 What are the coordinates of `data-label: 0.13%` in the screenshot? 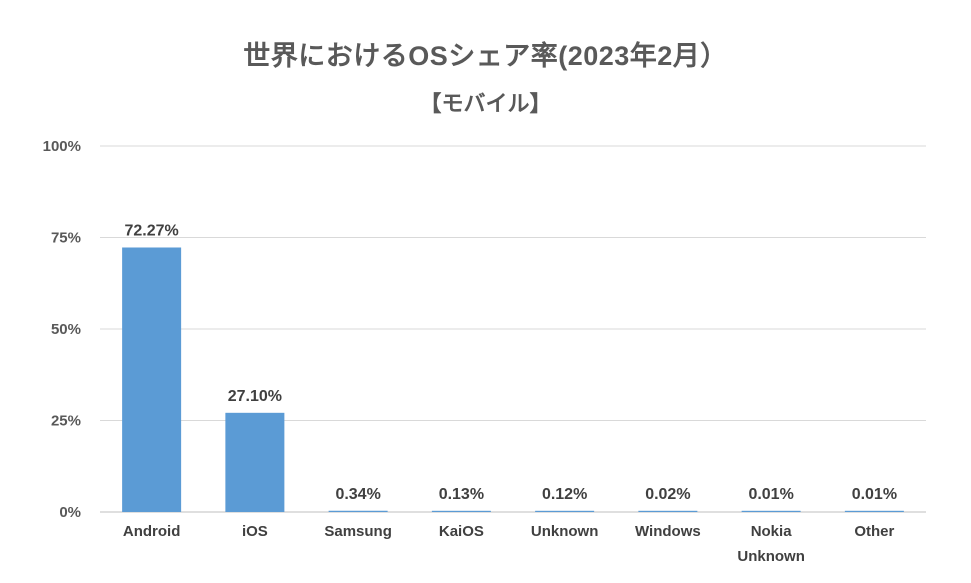 It's located at (461, 494).